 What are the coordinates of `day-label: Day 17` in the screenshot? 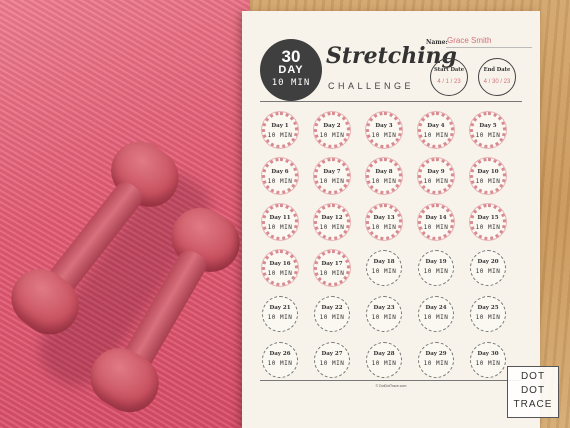 It's located at (332, 264).